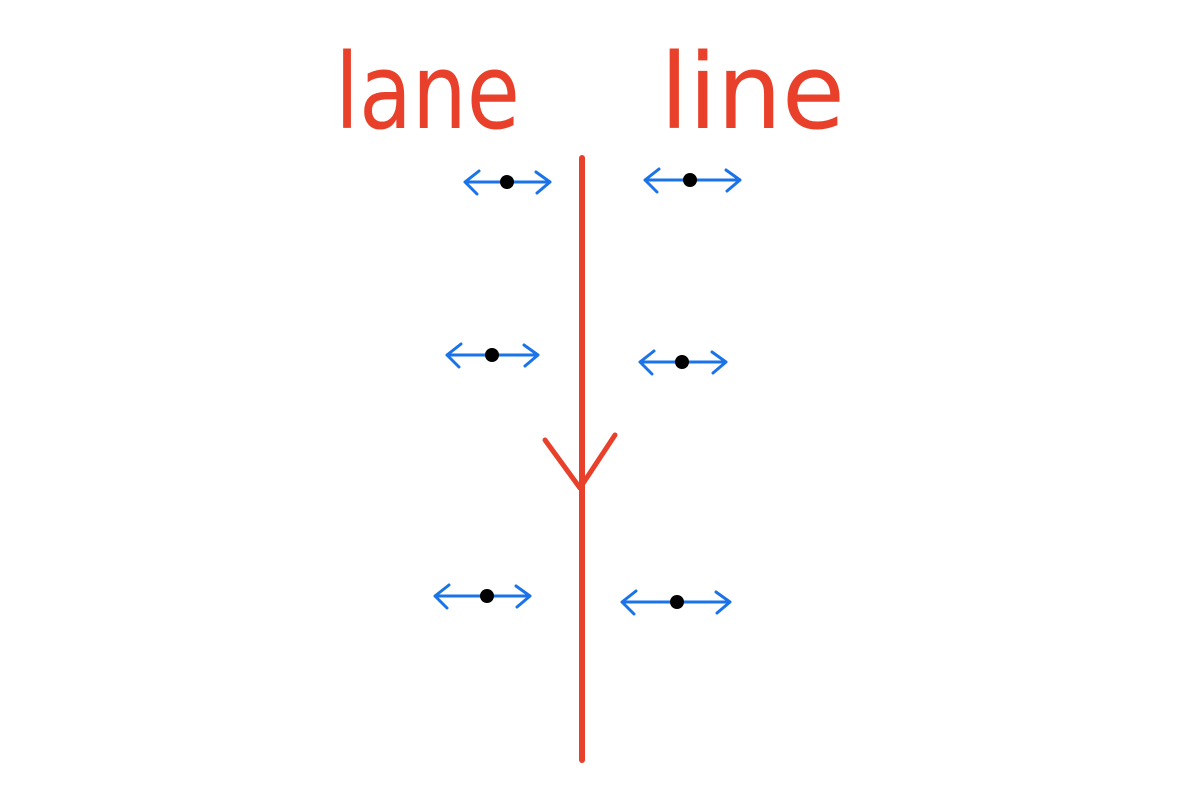 Image resolution: width=1201 pixels, height=809 pixels. Describe the element at coordinates (427, 92) in the screenshot. I see `left-label: lane` at that location.